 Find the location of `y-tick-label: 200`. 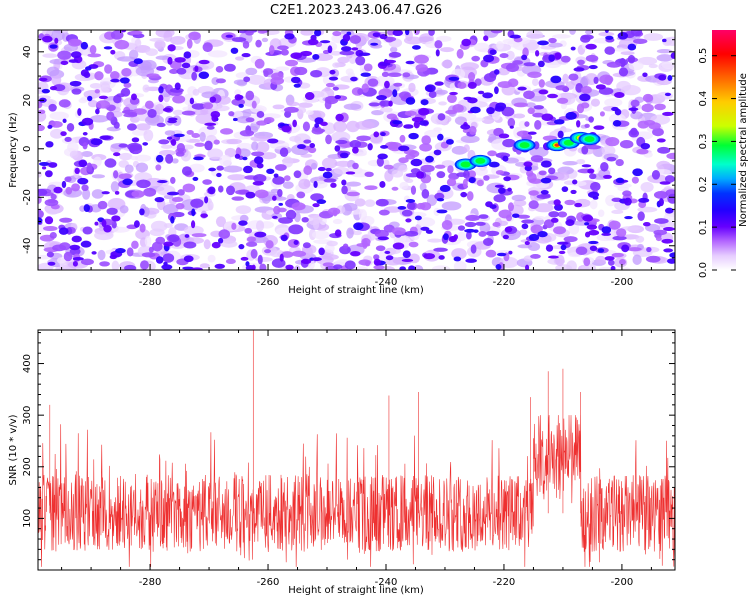

y-tick-label: 200 is located at coordinates (27, 466).